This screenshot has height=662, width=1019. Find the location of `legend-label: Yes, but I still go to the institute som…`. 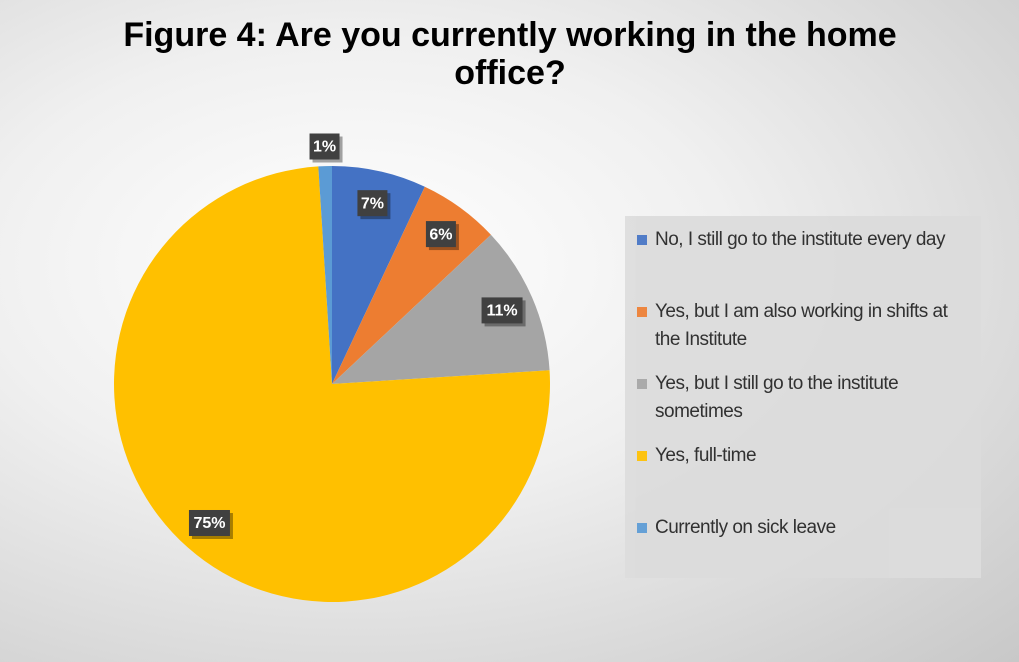

legend-label: Yes, but I still go to the institute som… is located at coordinates (777, 397).